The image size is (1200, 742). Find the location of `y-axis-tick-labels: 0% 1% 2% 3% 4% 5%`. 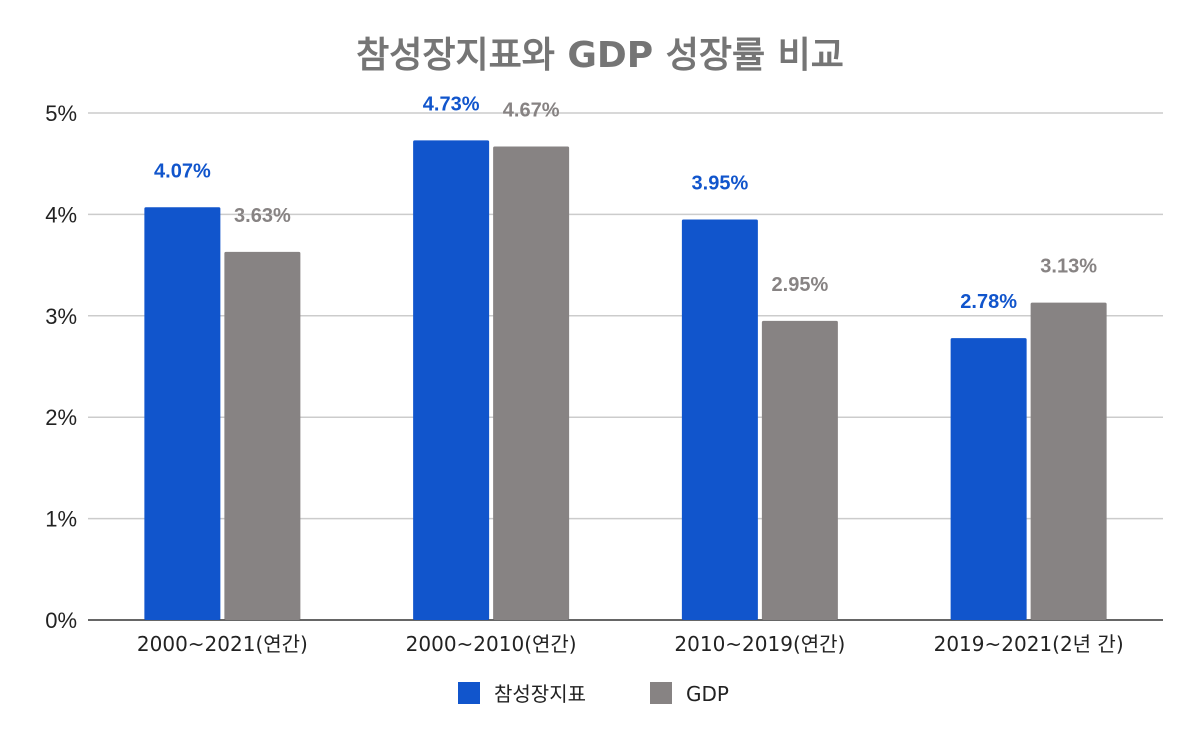

y-axis-tick-labels: 0% 1% 2% 3% 4% 5% is located at coordinates (61, 367).